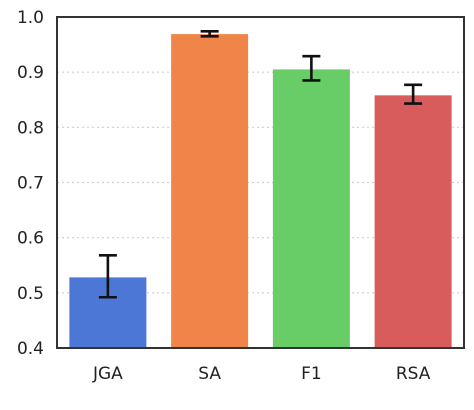 Image resolution: width=474 pixels, height=410 pixels. Describe the element at coordinates (311, 374) in the screenshot. I see `x-tick-label: F1` at that location.